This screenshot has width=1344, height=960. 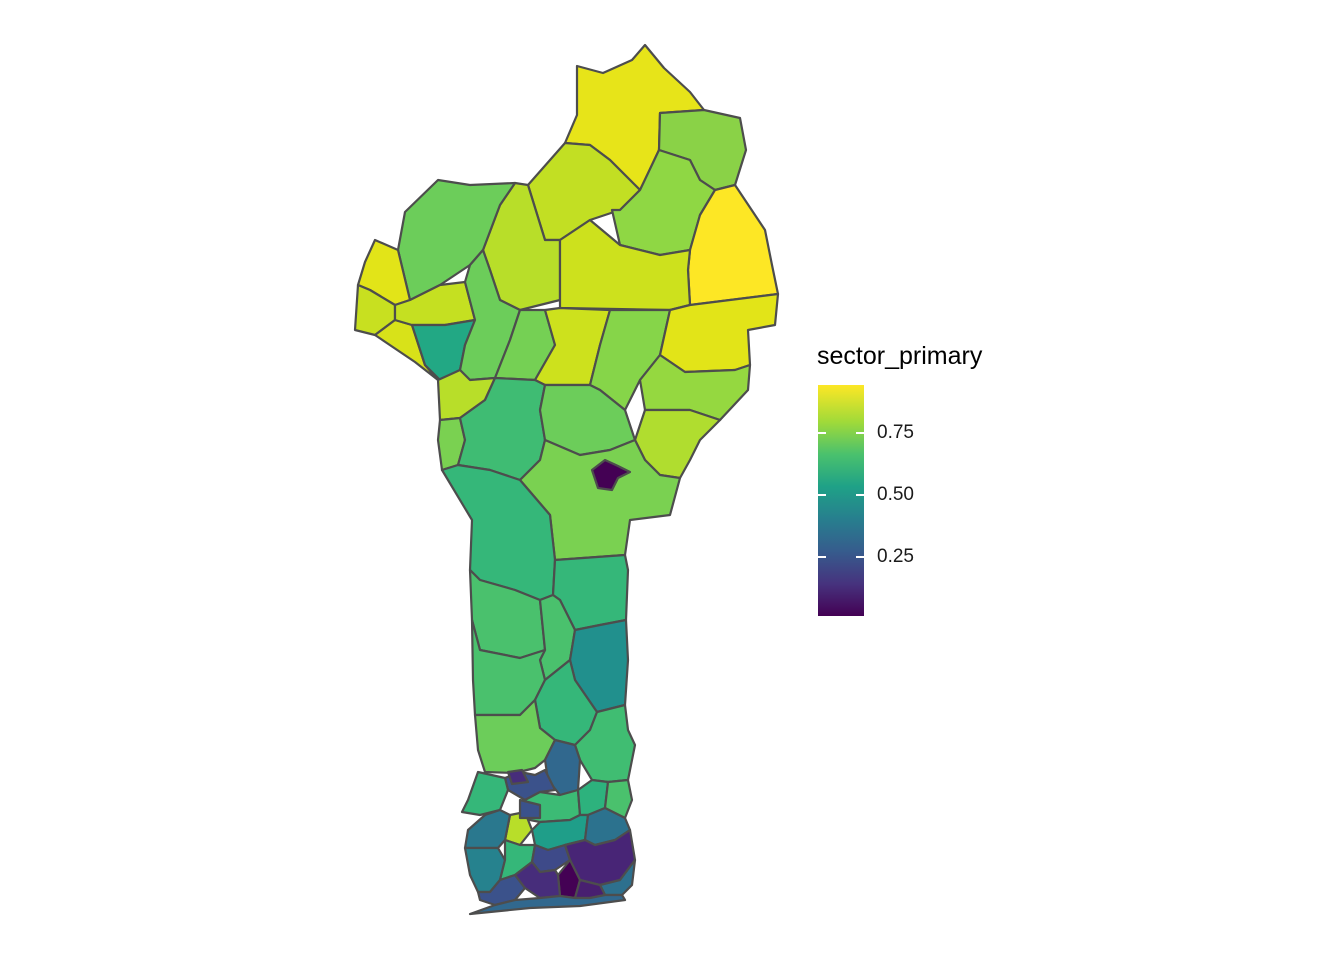 What do you see at coordinates (618, 799) in the screenshot?
I see `region-south-east-small-b` at bounding box center [618, 799].